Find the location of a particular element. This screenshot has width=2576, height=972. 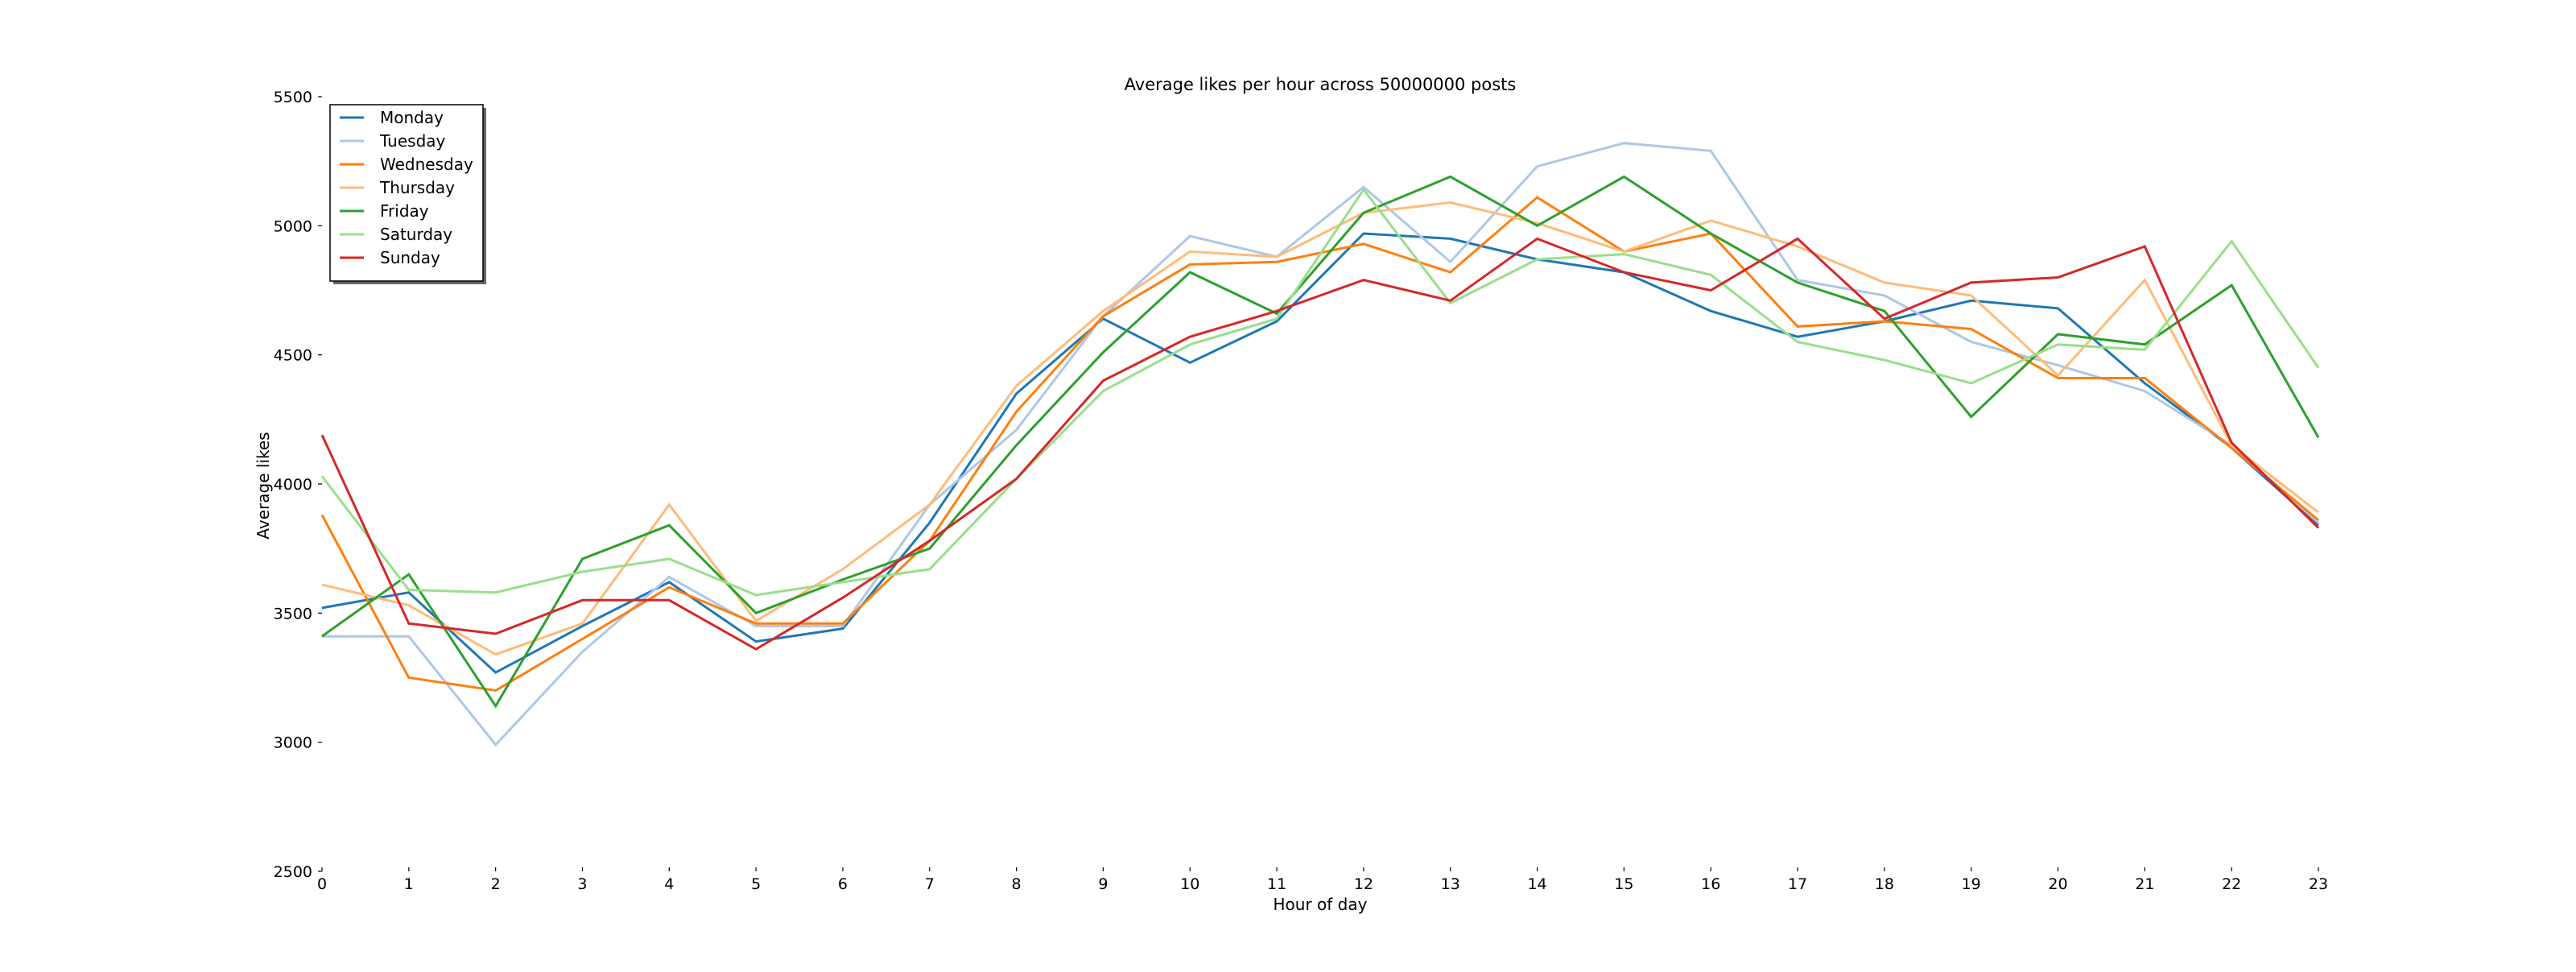

y-tick-label: 4000 is located at coordinates (293, 485).